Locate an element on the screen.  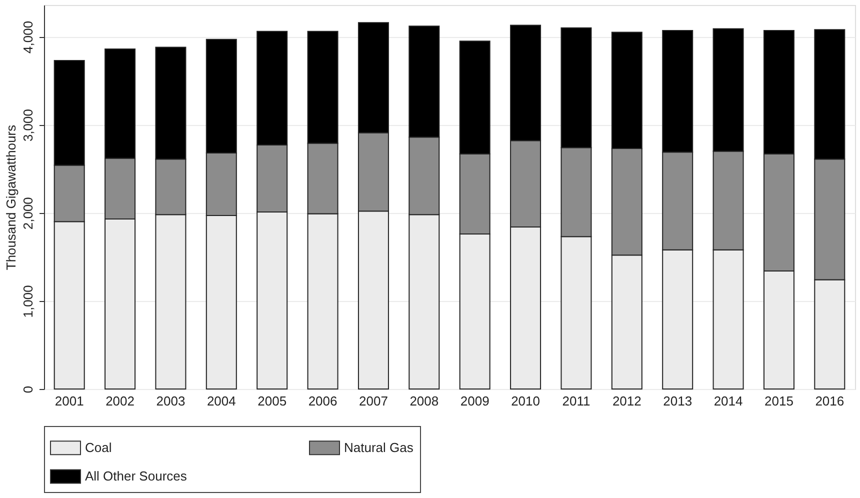
x-tick-label: 2014 is located at coordinates (728, 401).